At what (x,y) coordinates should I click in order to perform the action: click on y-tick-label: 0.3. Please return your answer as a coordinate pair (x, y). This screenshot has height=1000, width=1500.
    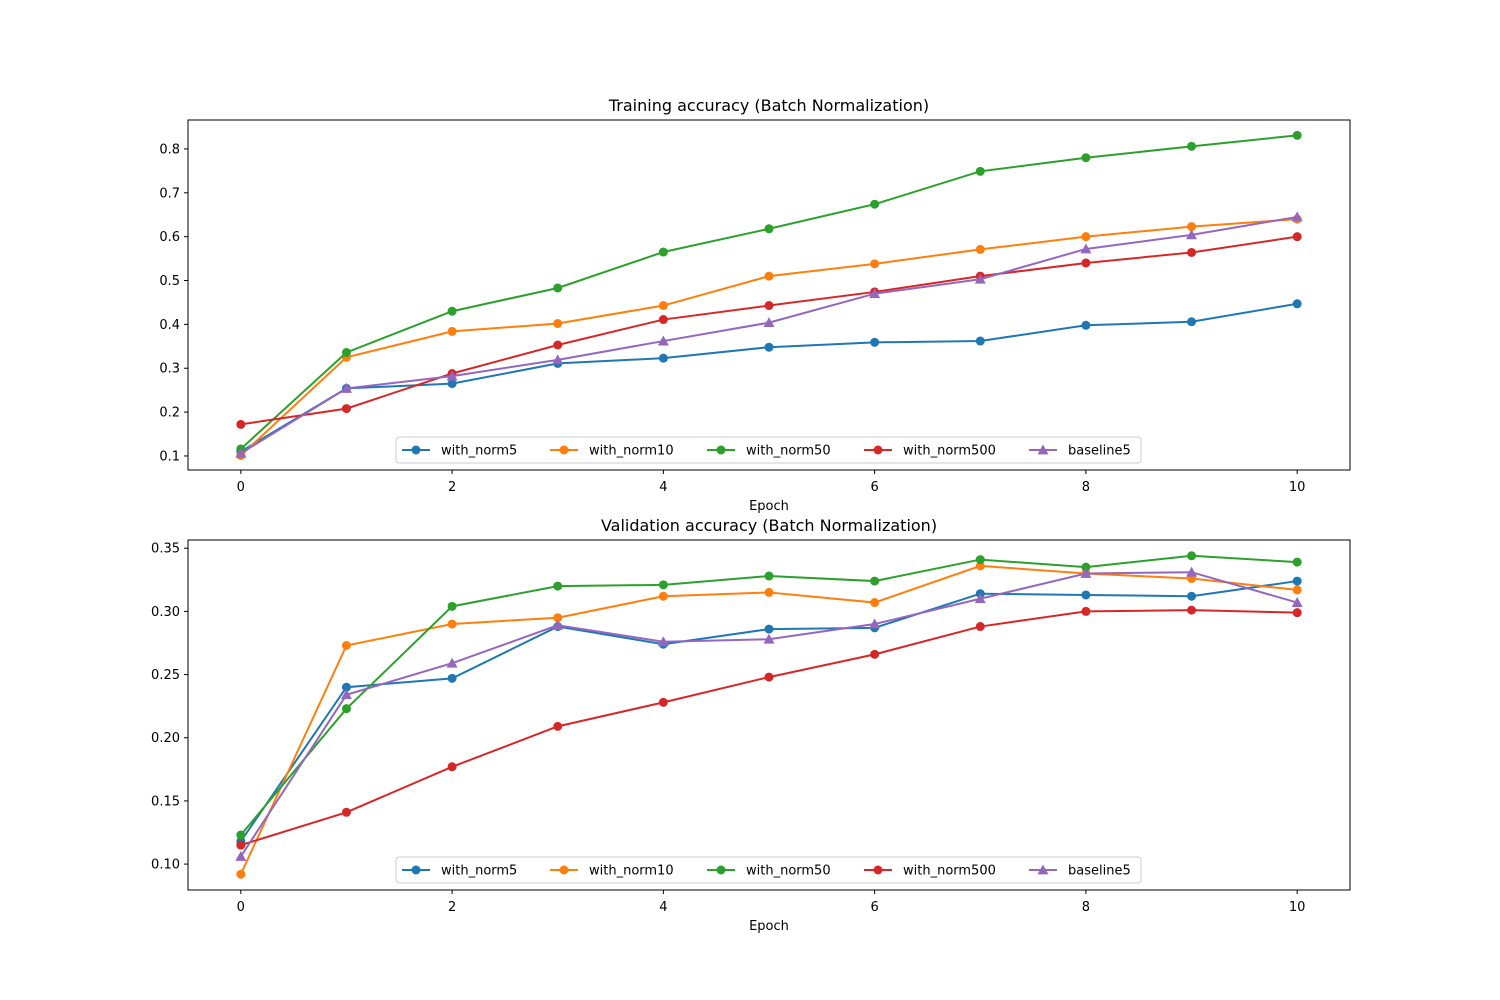
    Looking at the image, I should click on (169, 369).